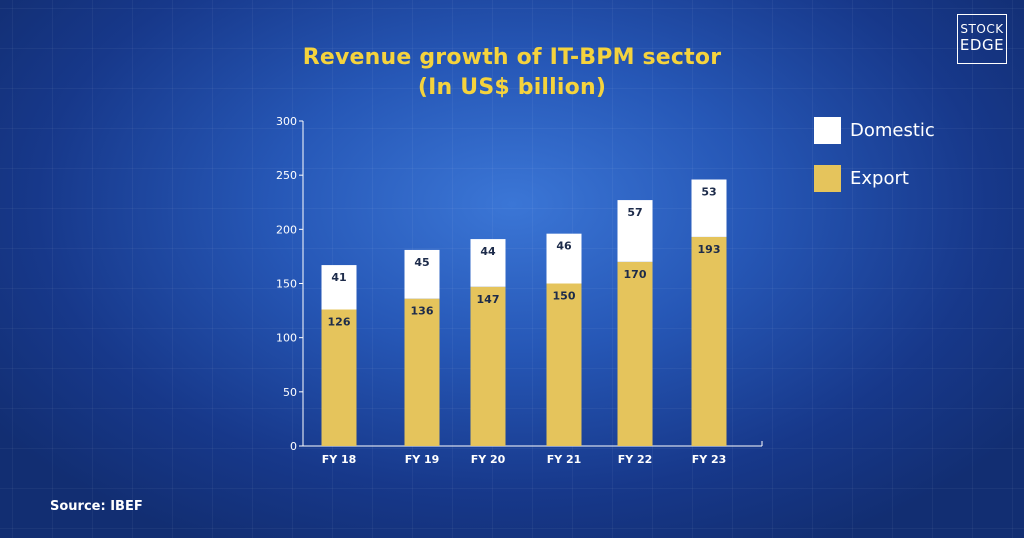 The width and height of the screenshot is (1024, 538). What do you see at coordinates (96, 506) in the screenshot?
I see `source-note: Source: IBEF` at bounding box center [96, 506].